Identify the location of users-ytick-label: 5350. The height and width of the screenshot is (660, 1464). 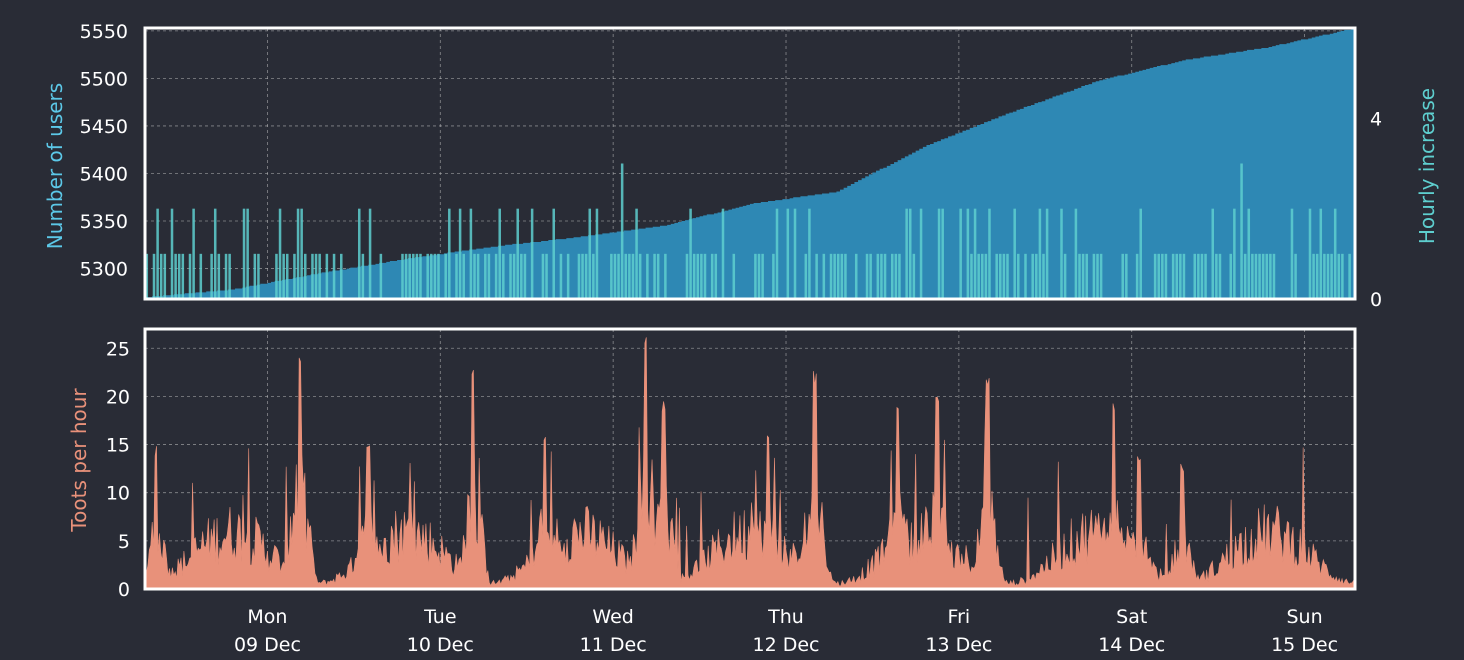
(104, 222).